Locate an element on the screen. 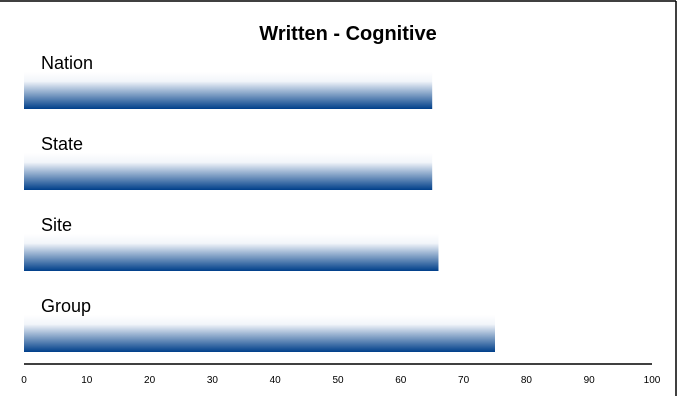 This screenshot has width=678, height=396. x-tick-label-90: 90 is located at coordinates (590, 380).